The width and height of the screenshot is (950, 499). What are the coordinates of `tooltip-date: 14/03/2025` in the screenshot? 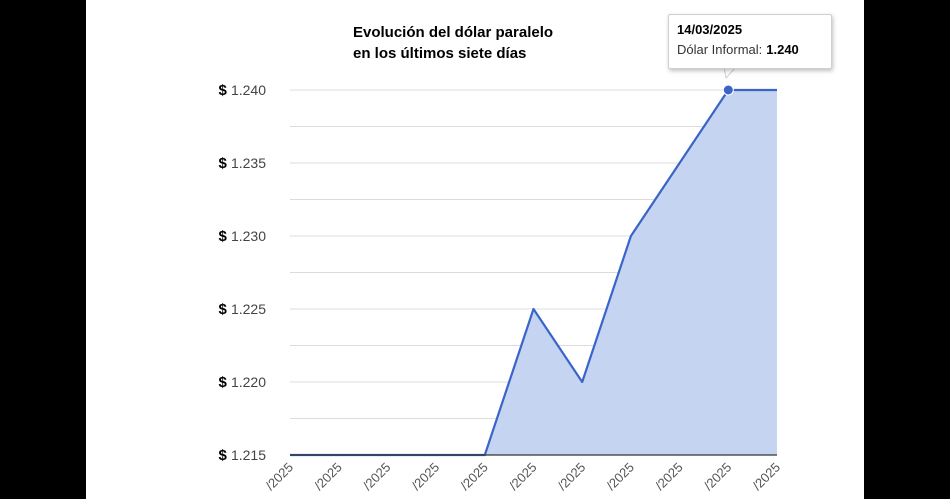 It's located at (710, 29).